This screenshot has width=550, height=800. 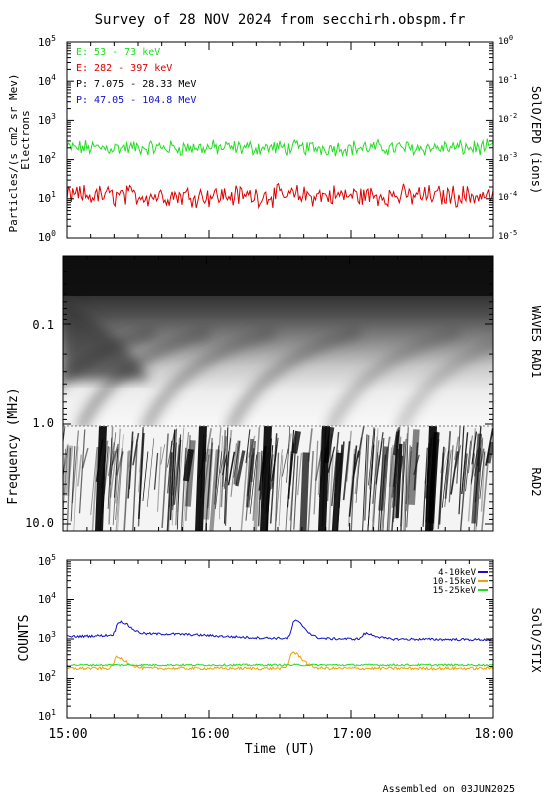 I want to click on x-axis-label: Time (UT), so click(x=280, y=749).